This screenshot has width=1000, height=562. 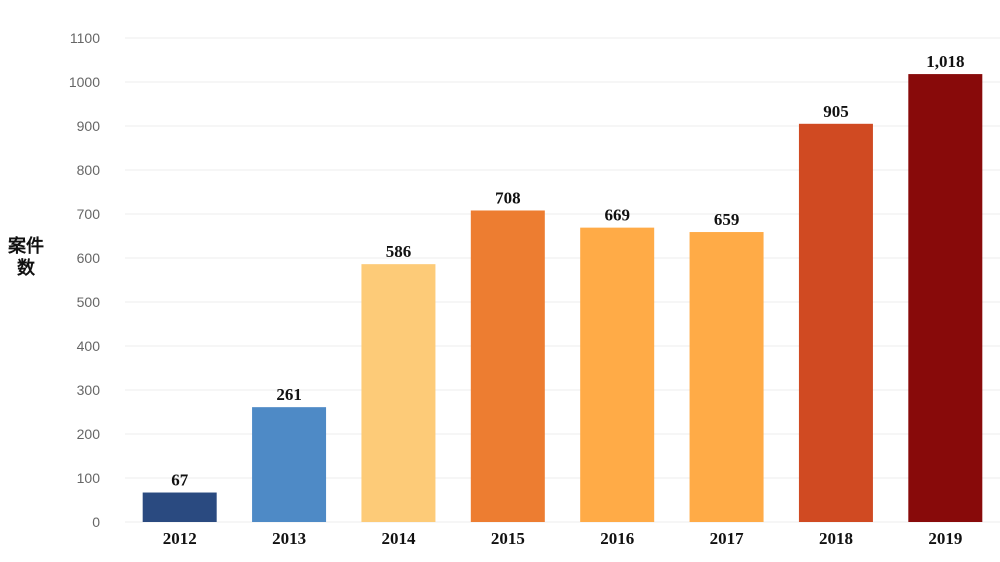 I want to click on y-tick-label: 400, so click(x=89, y=346).